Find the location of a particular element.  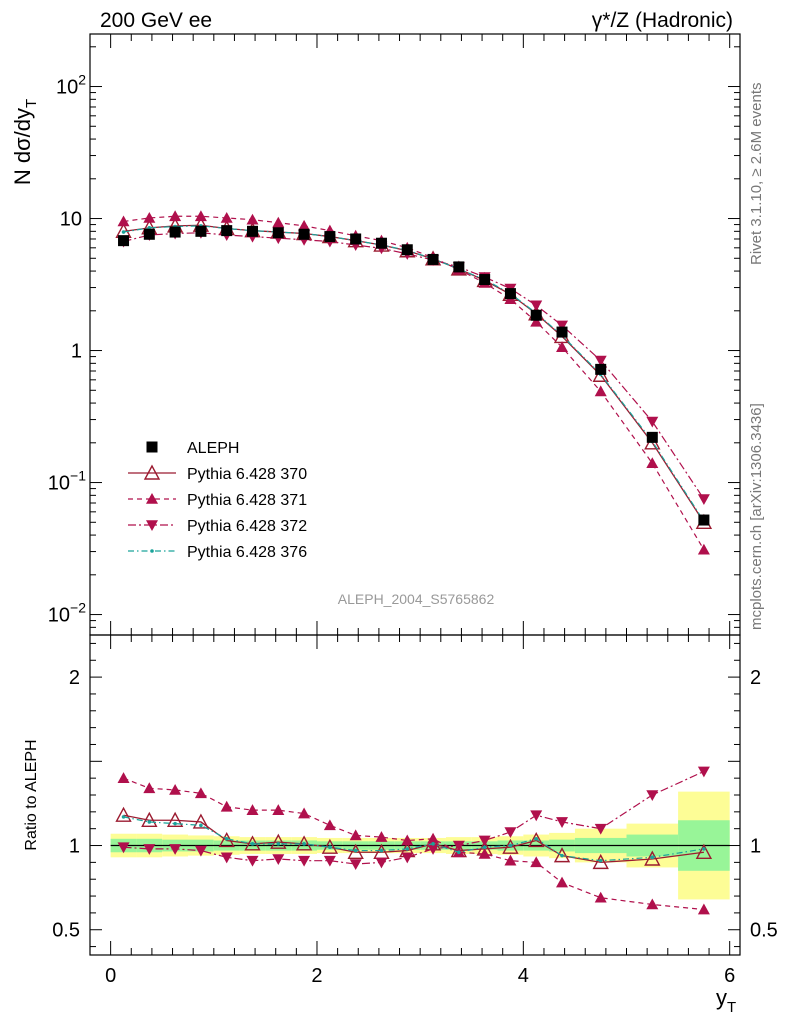

main-ylabel: N dσ/dyT is located at coordinates (25, 142).